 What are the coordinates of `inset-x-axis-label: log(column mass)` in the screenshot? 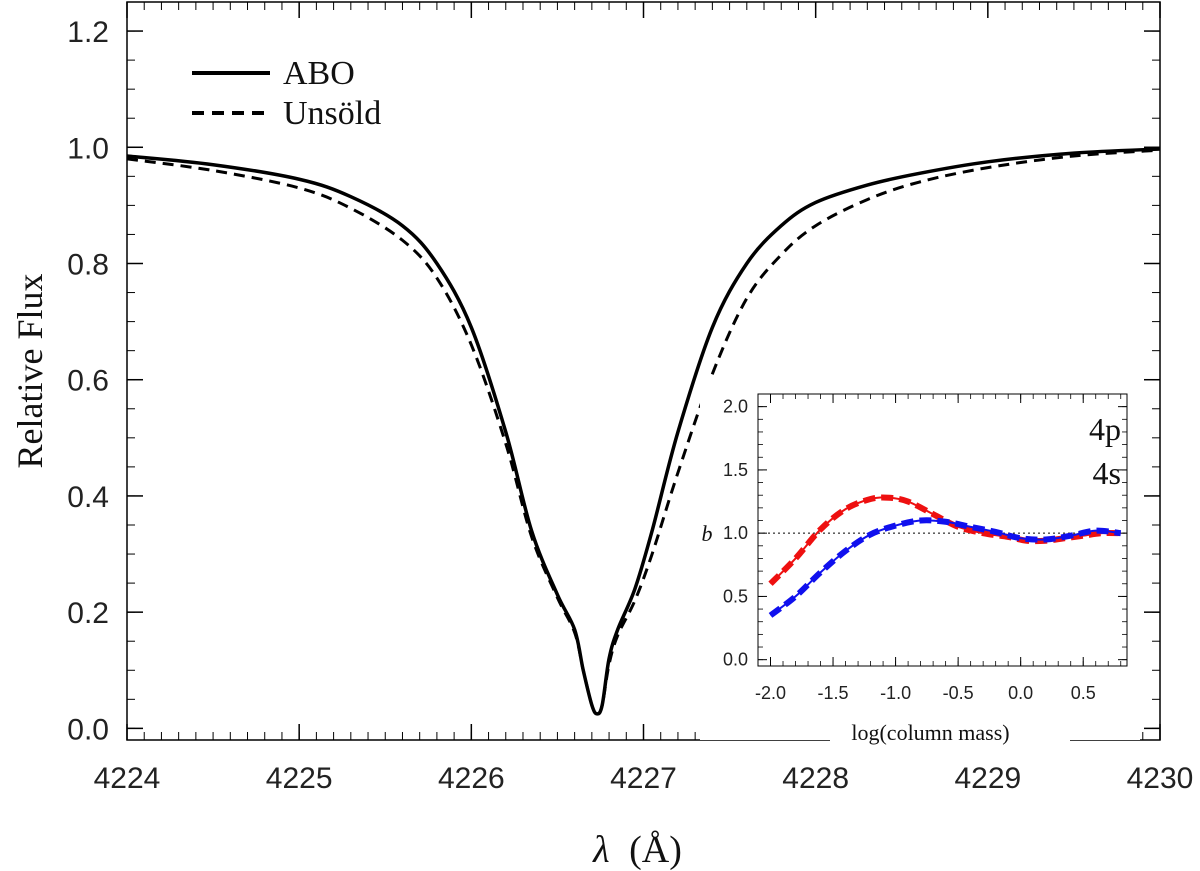 It's located at (930, 732).